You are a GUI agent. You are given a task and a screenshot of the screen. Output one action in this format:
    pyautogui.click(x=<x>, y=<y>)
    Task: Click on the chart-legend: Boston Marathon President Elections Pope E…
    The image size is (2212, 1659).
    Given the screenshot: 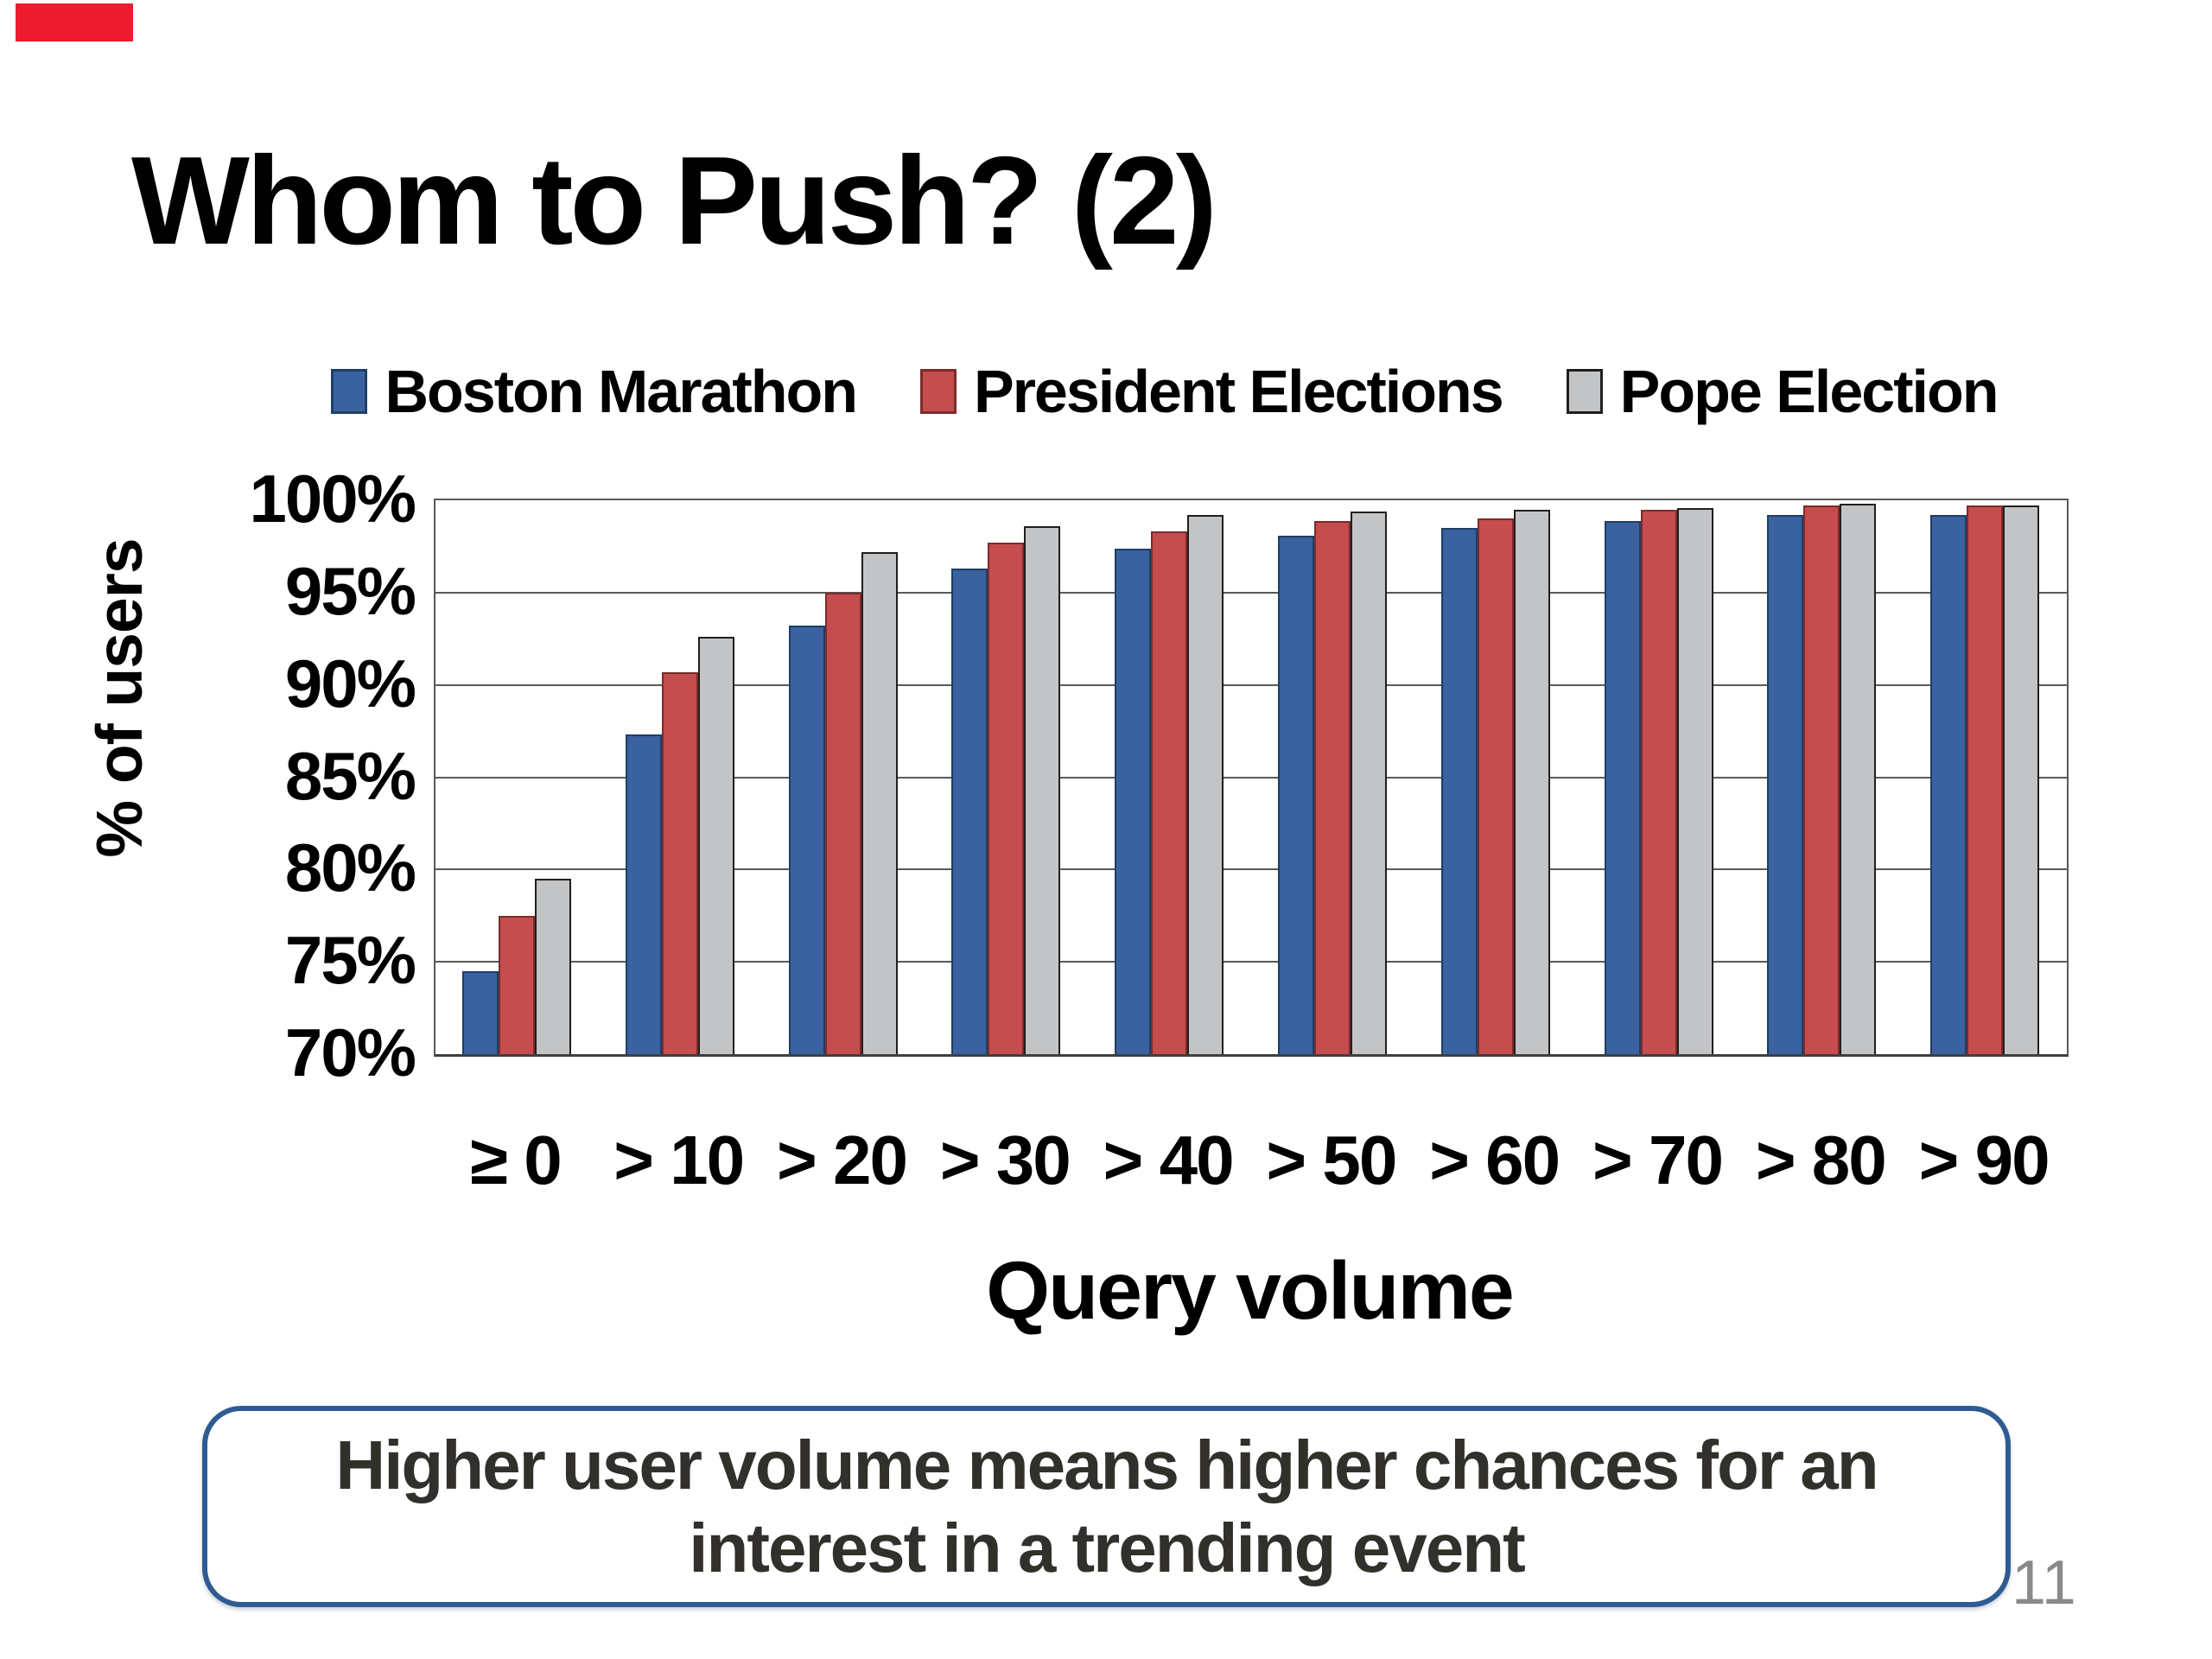 What is the action you would take?
    pyautogui.click(x=1164, y=391)
    